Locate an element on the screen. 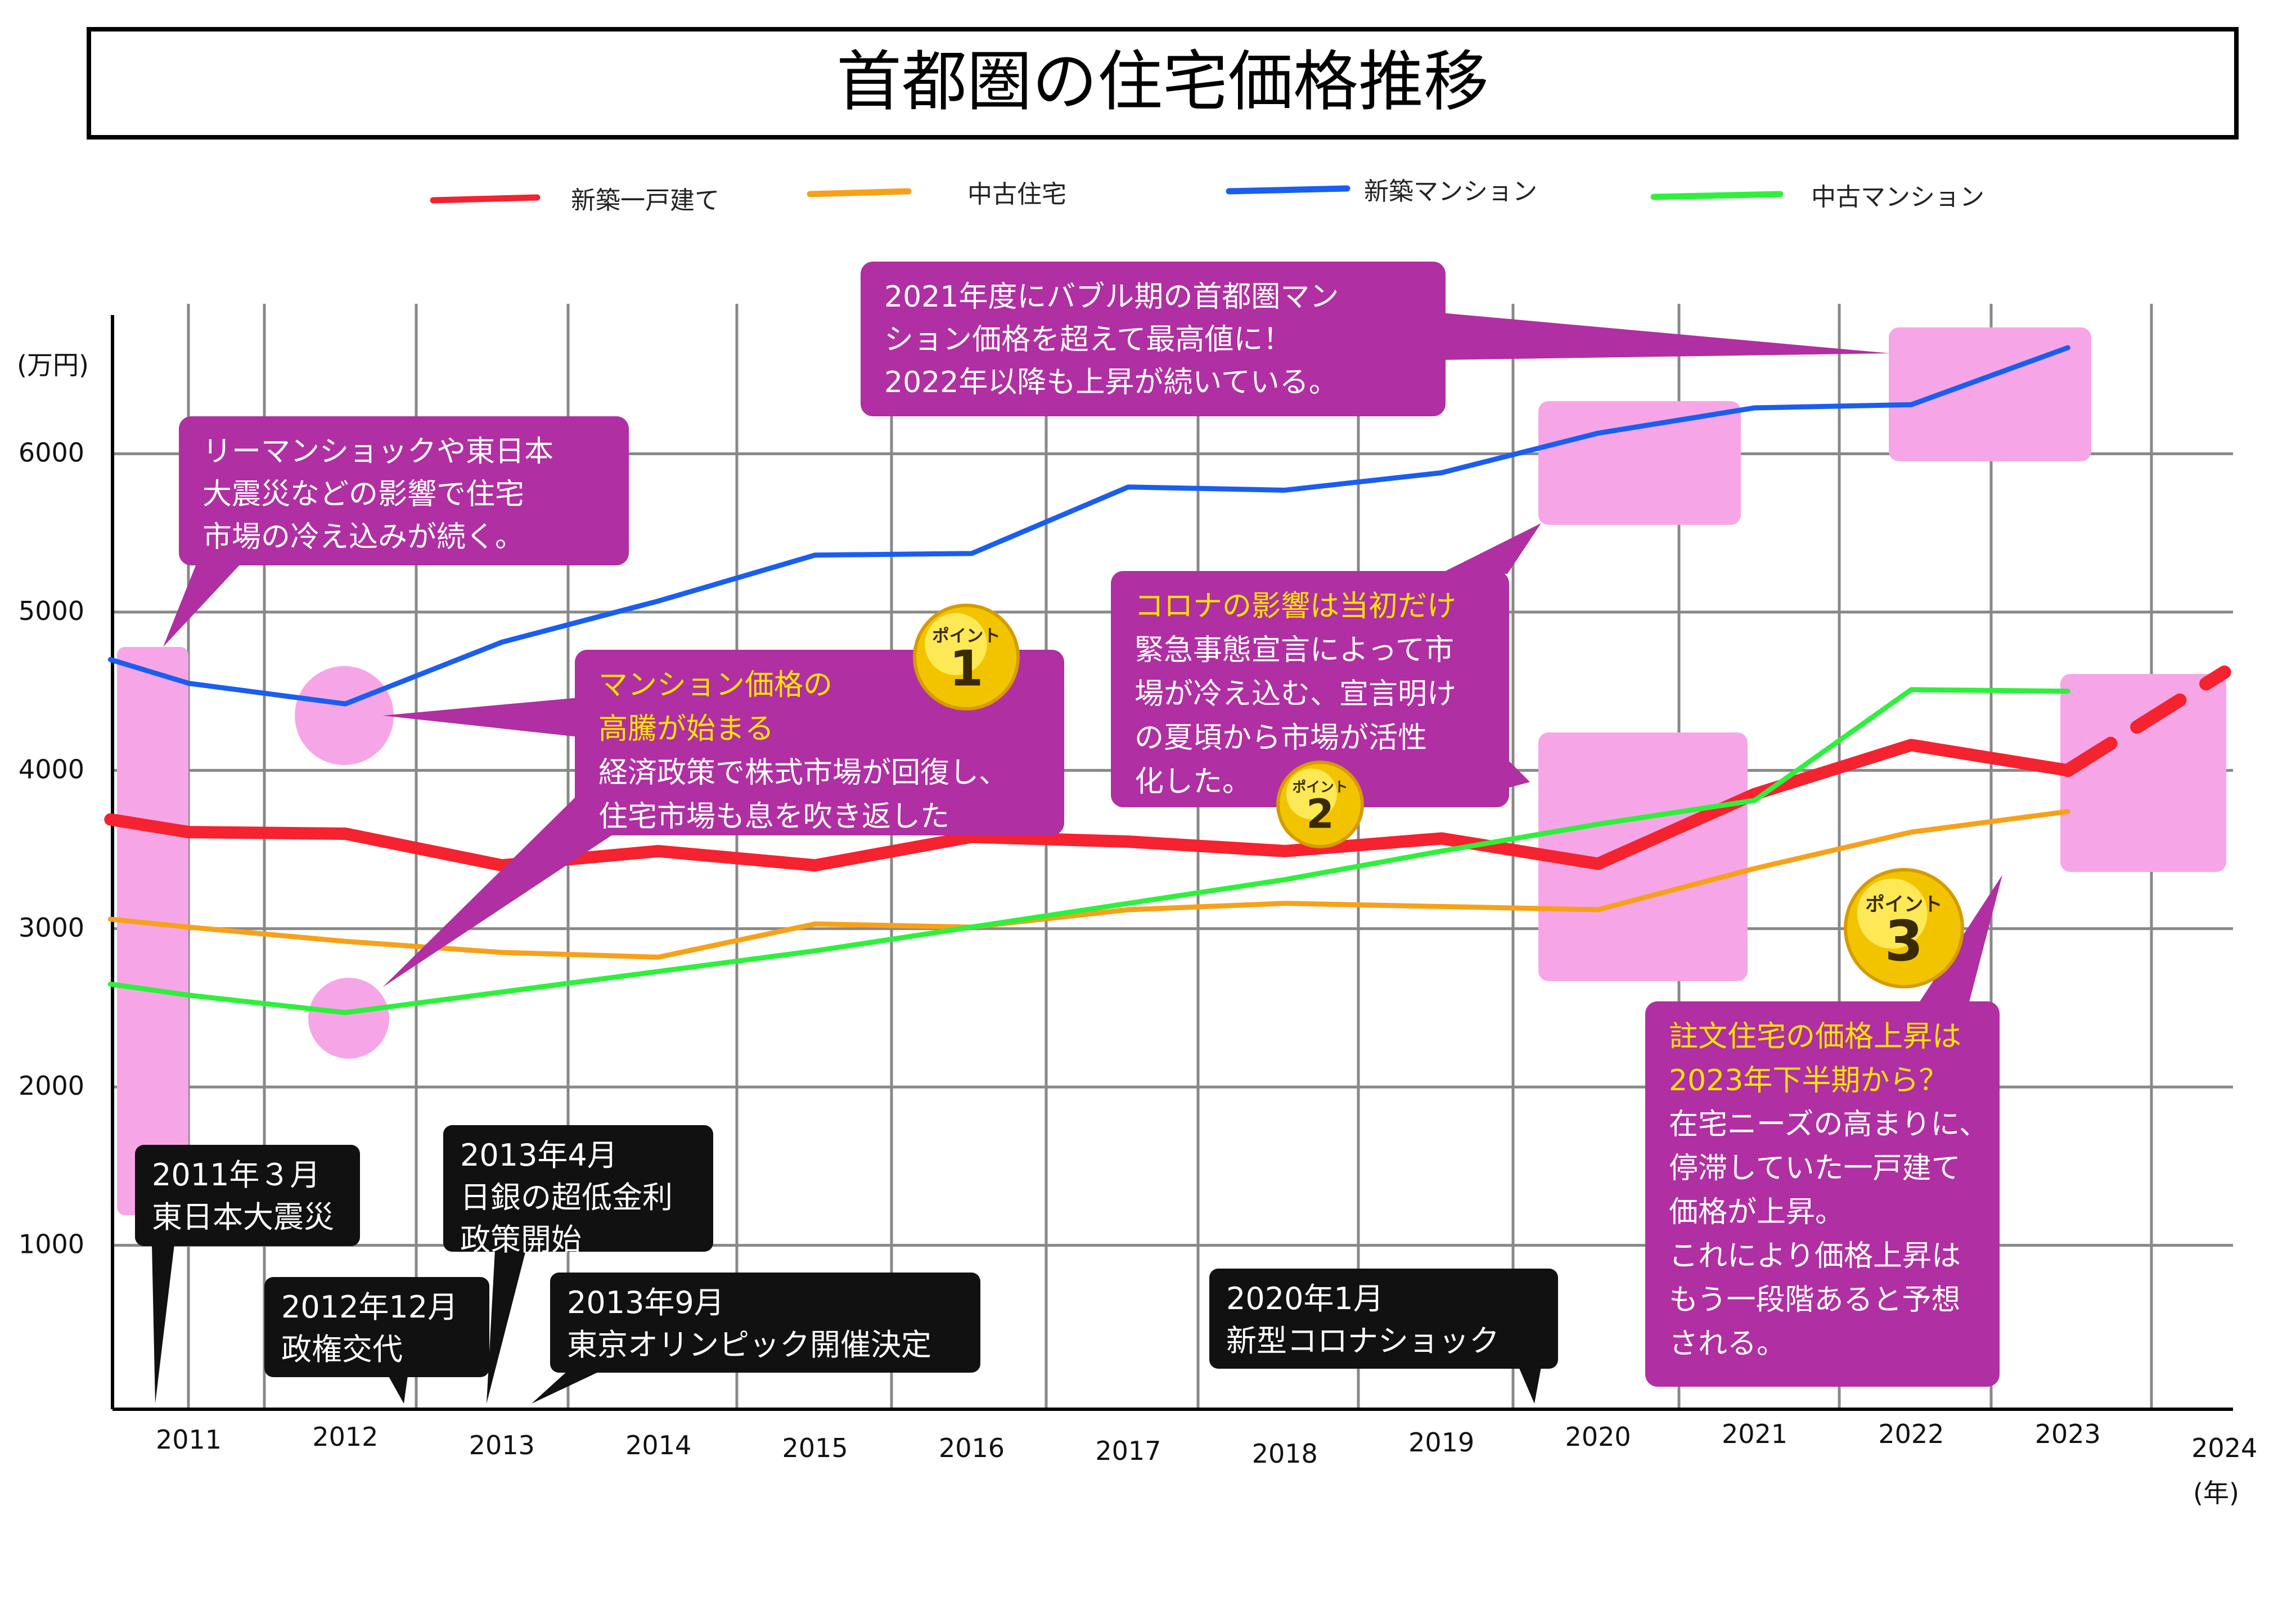  x-tick-label: 2024 is located at coordinates (2224, 1448).